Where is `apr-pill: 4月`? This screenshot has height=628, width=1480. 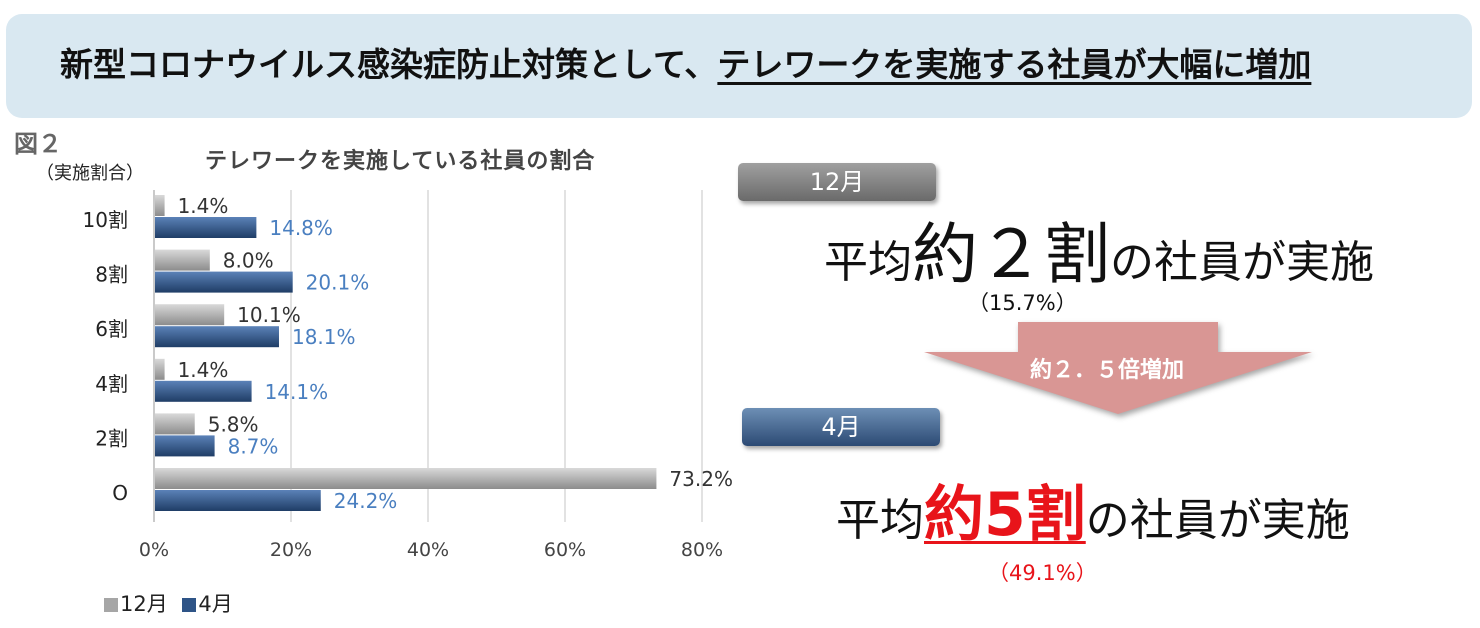 apr-pill: 4月 is located at coordinates (841, 427).